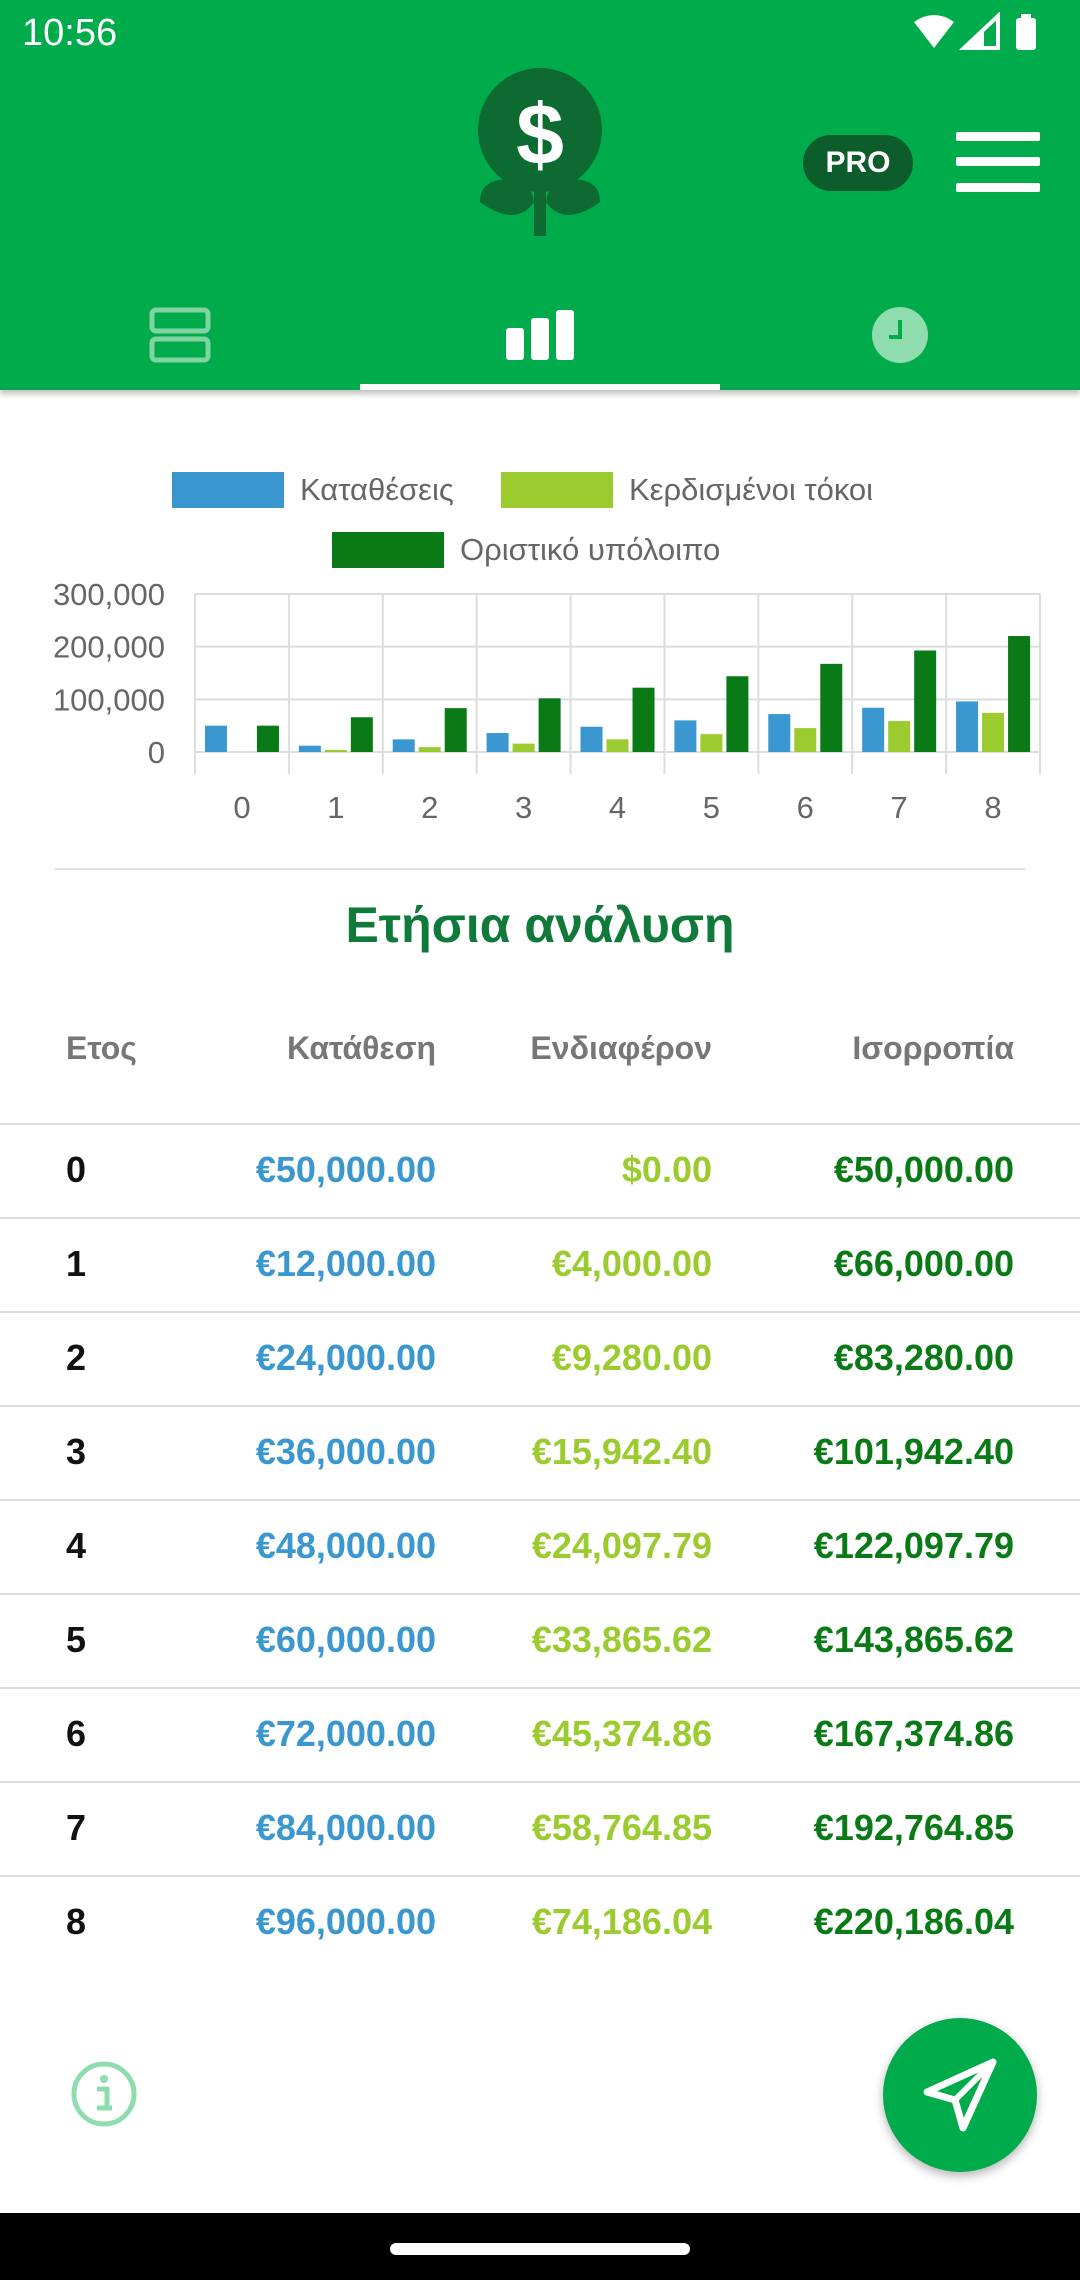  What do you see at coordinates (76, 1545) in the screenshot?
I see `cell-year: 4` at bounding box center [76, 1545].